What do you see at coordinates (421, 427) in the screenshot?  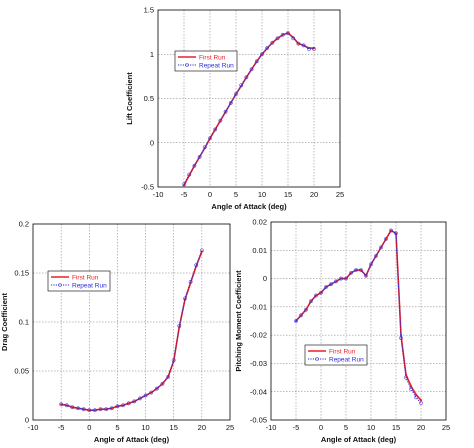 I see `x-tick-label: 20` at bounding box center [421, 427].